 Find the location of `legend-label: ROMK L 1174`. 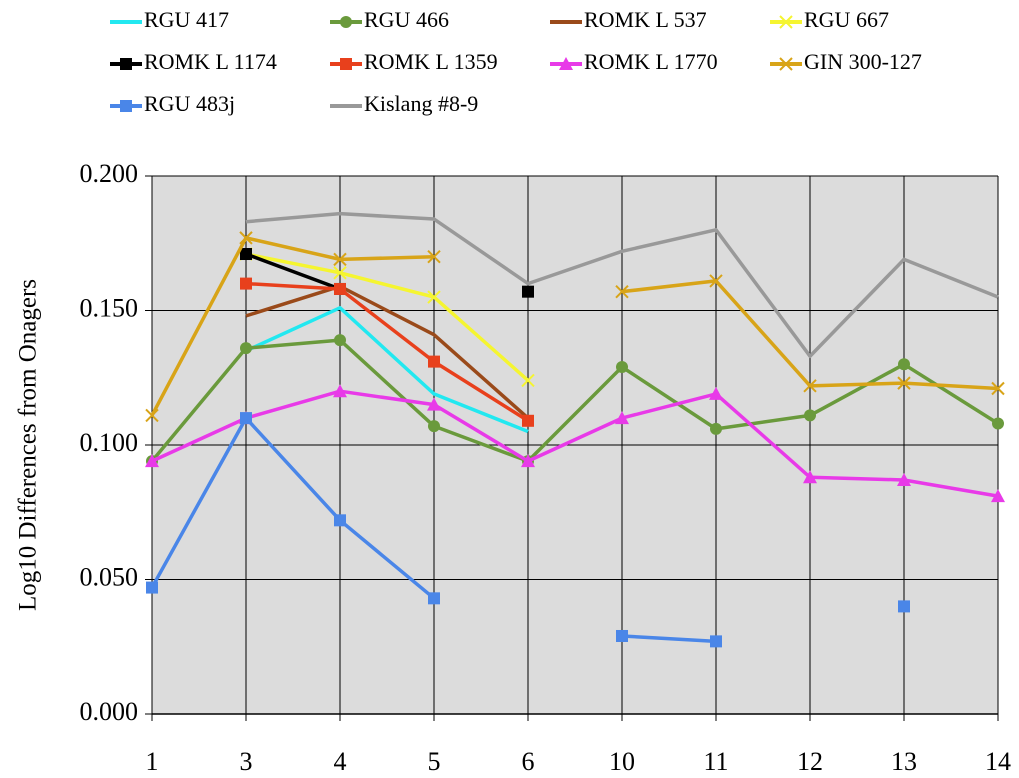

legend-label: ROMK L 1174 is located at coordinates (210, 61).